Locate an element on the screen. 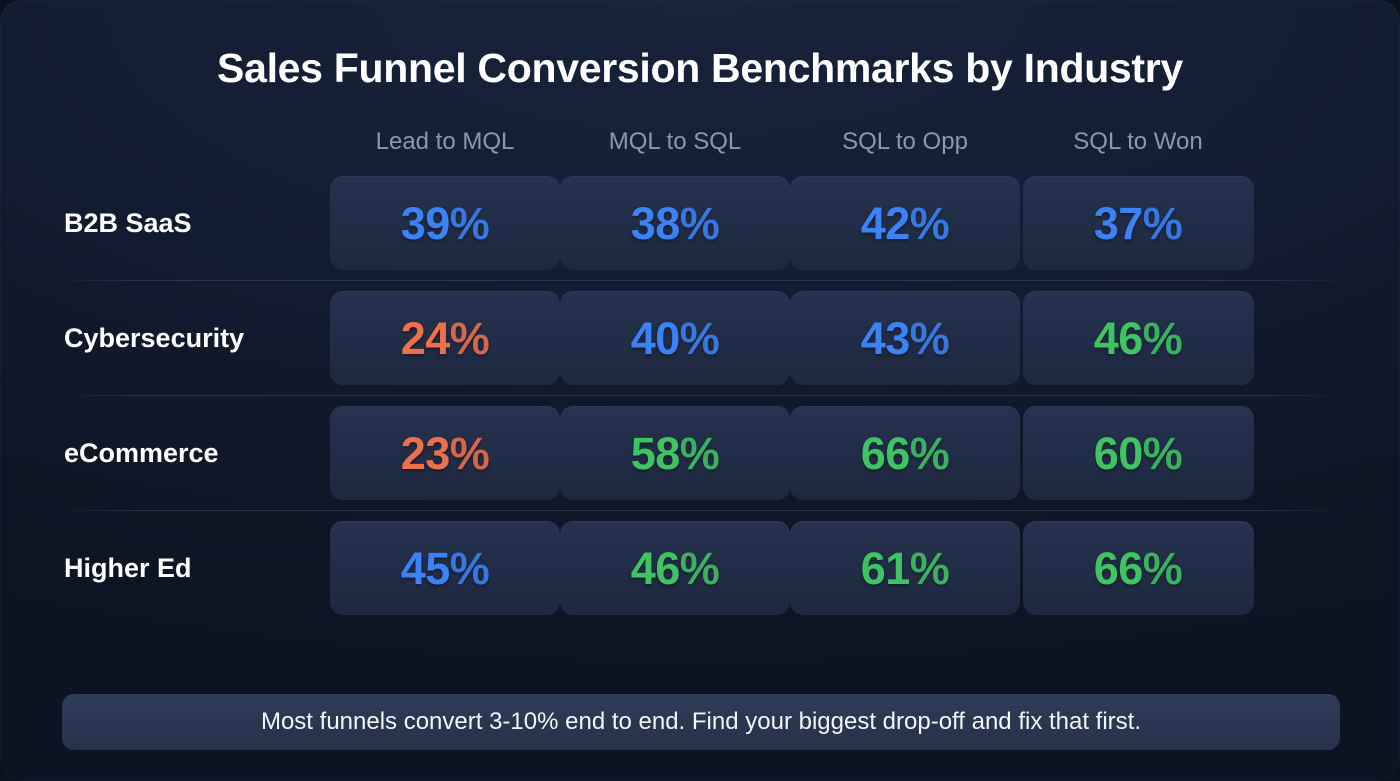 This screenshot has width=1400, height=781. cell-wrap: 60% is located at coordinates (1138, 453).